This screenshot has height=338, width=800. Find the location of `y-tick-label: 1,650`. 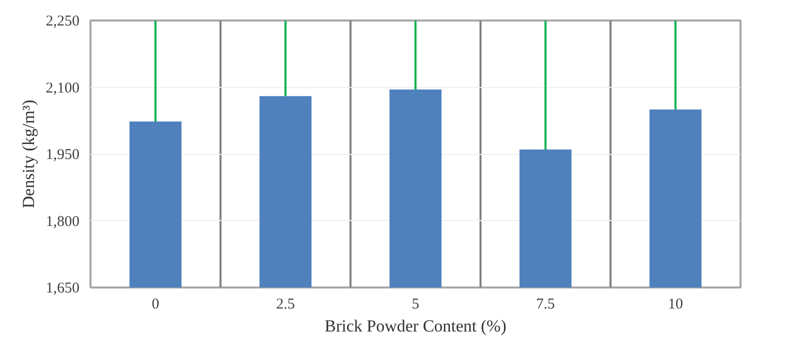

y-tick-label: 1,650 is located at coordinates (63, 288).